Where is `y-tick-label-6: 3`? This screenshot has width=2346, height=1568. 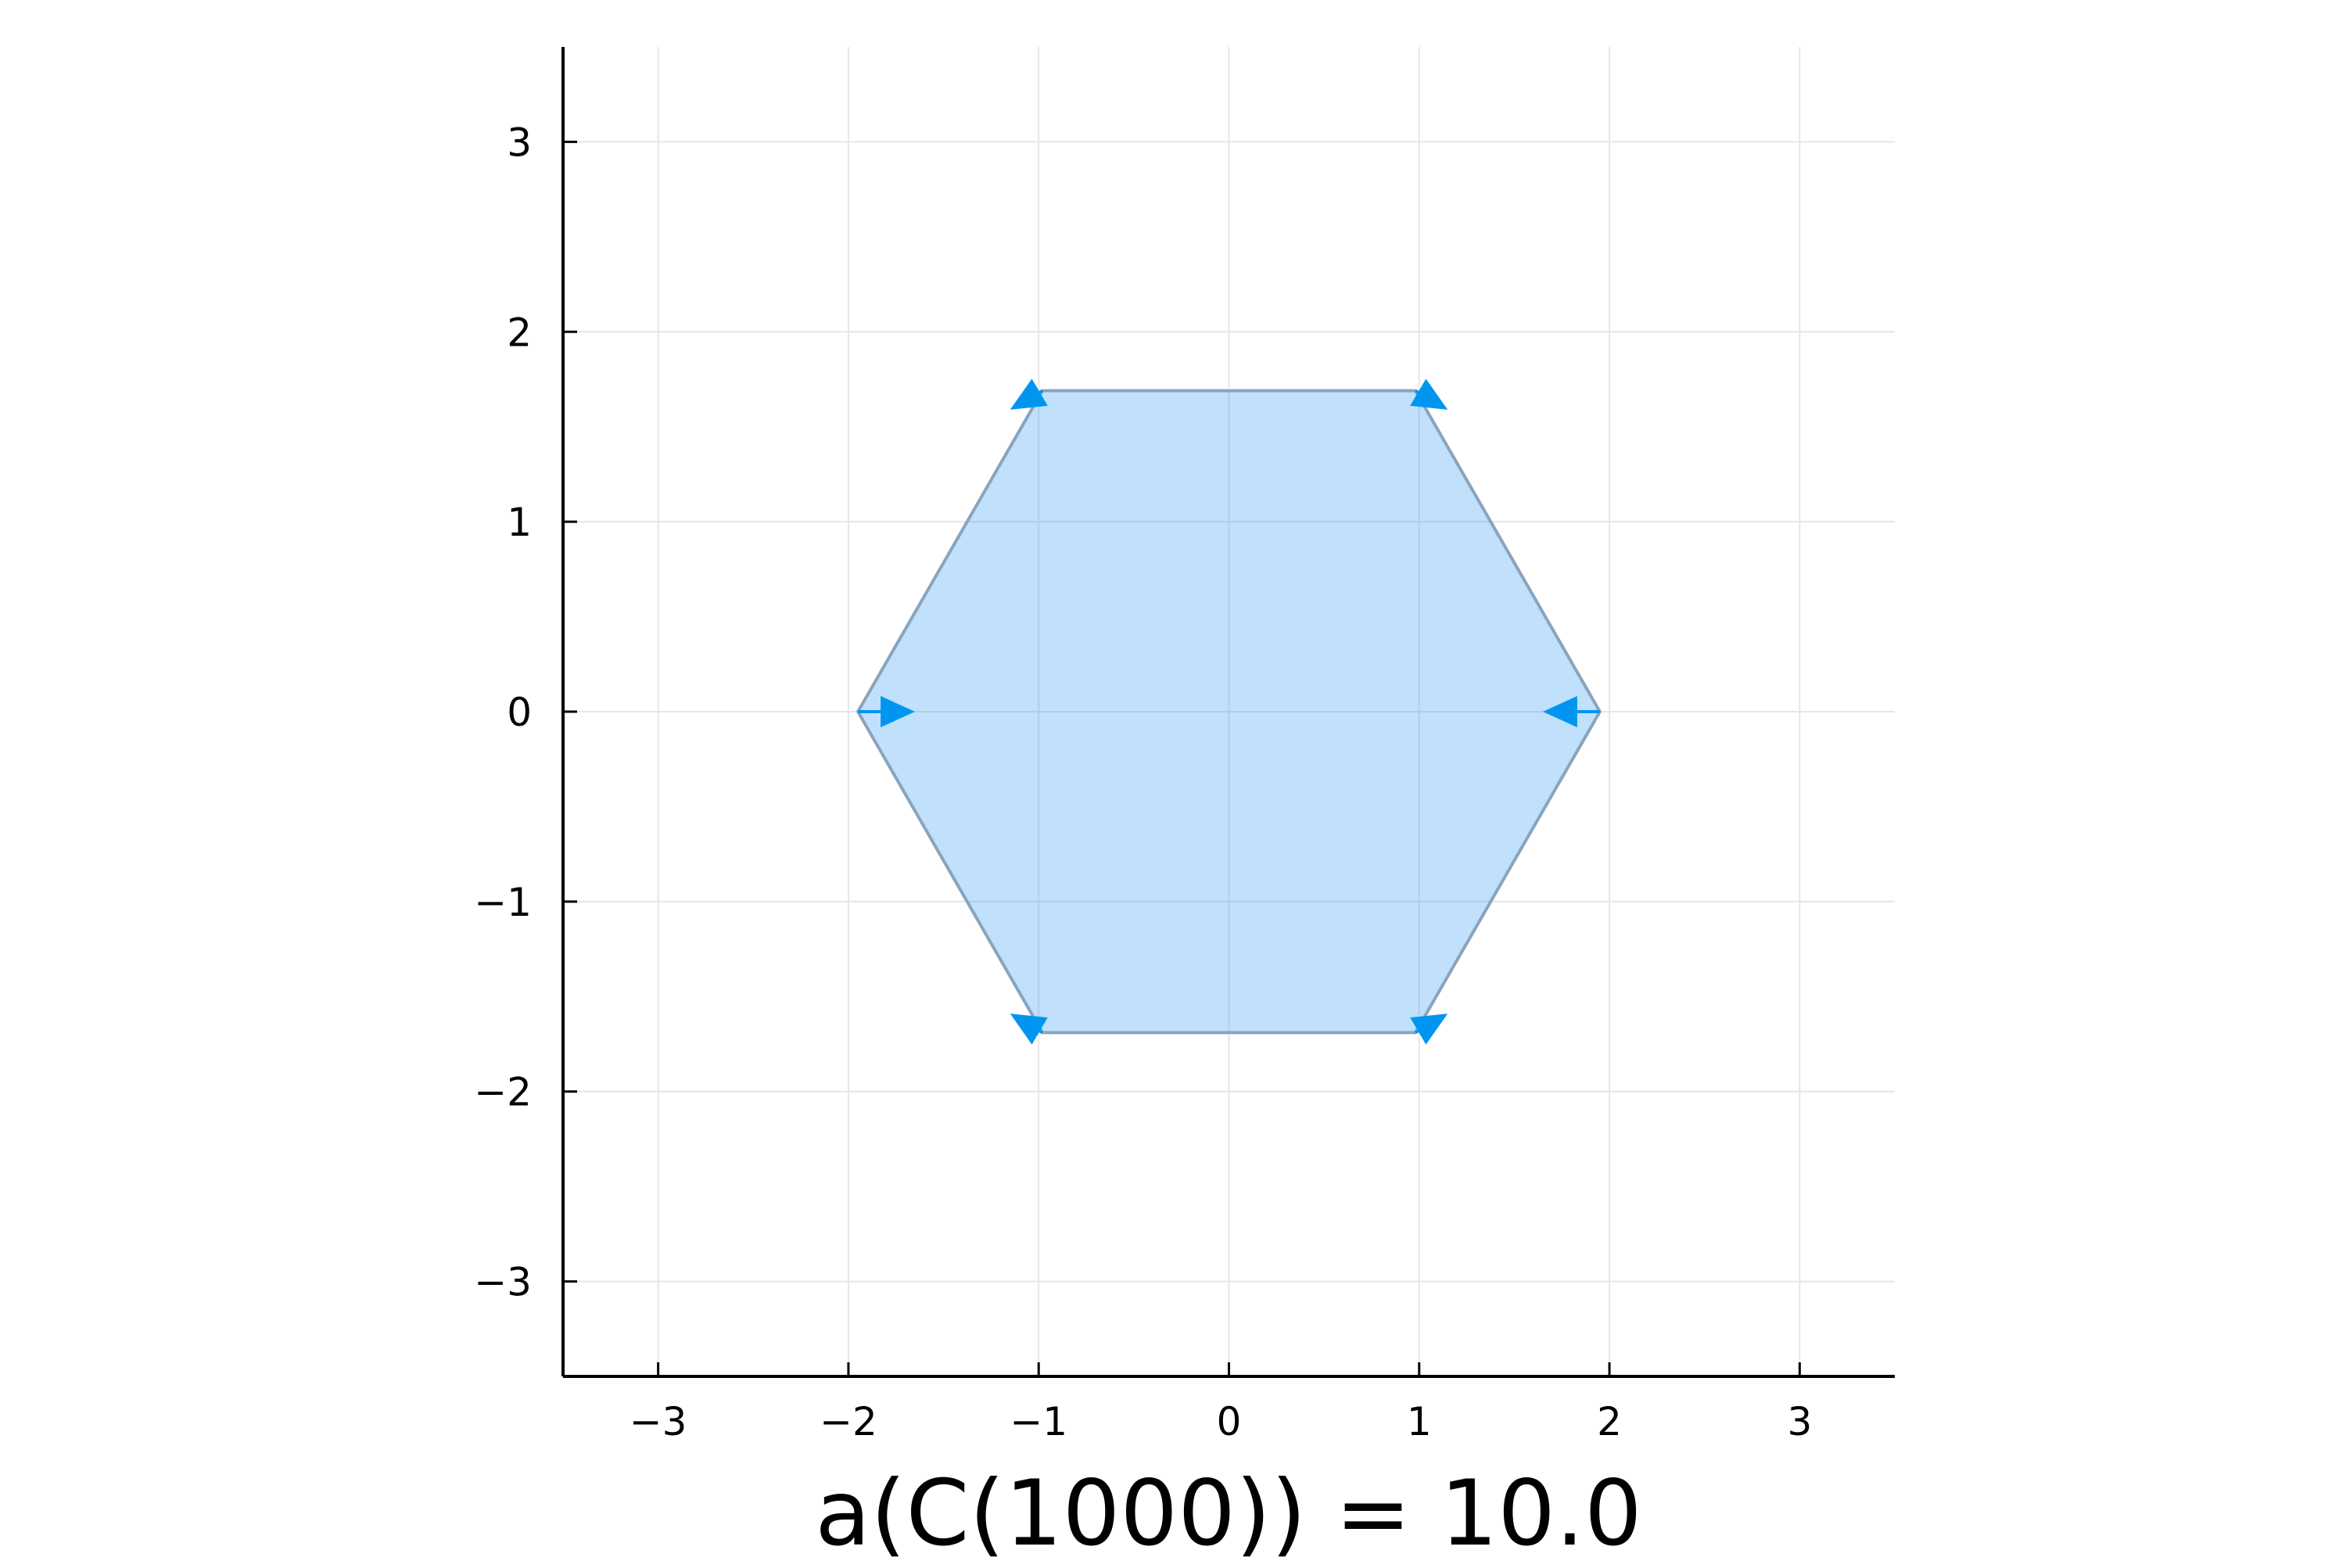 y-tick-label-6: 3 is located at coordinates (519, 142).